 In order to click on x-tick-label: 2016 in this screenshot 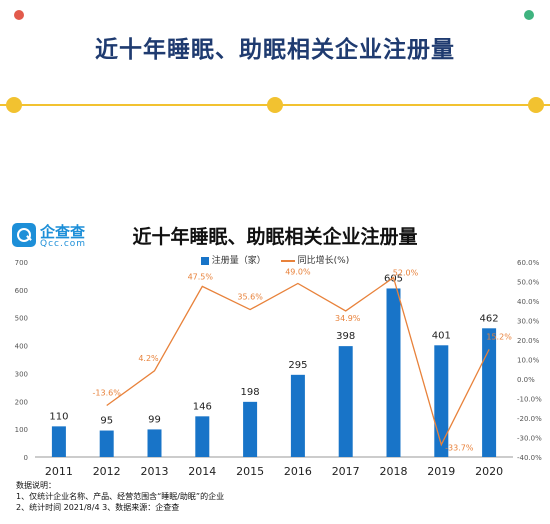, I will do `click(298, 471)`.